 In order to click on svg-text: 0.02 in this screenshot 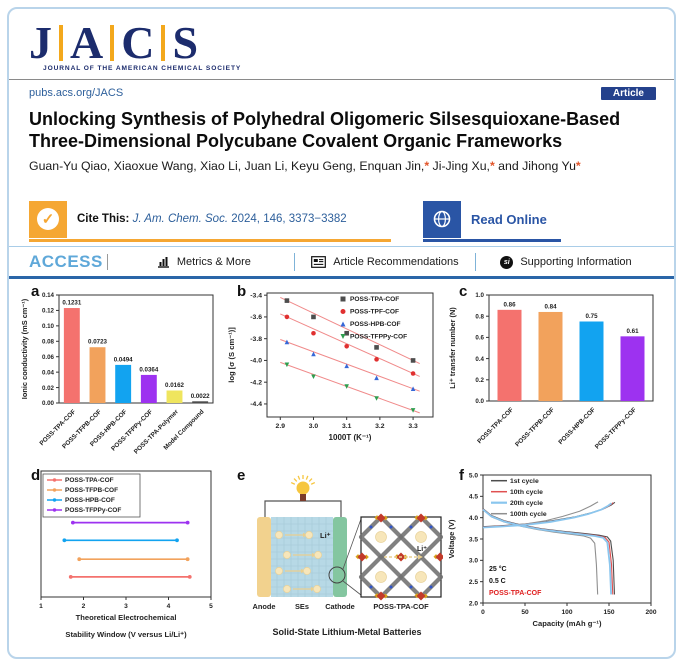, I will do `click(48, 388)`.